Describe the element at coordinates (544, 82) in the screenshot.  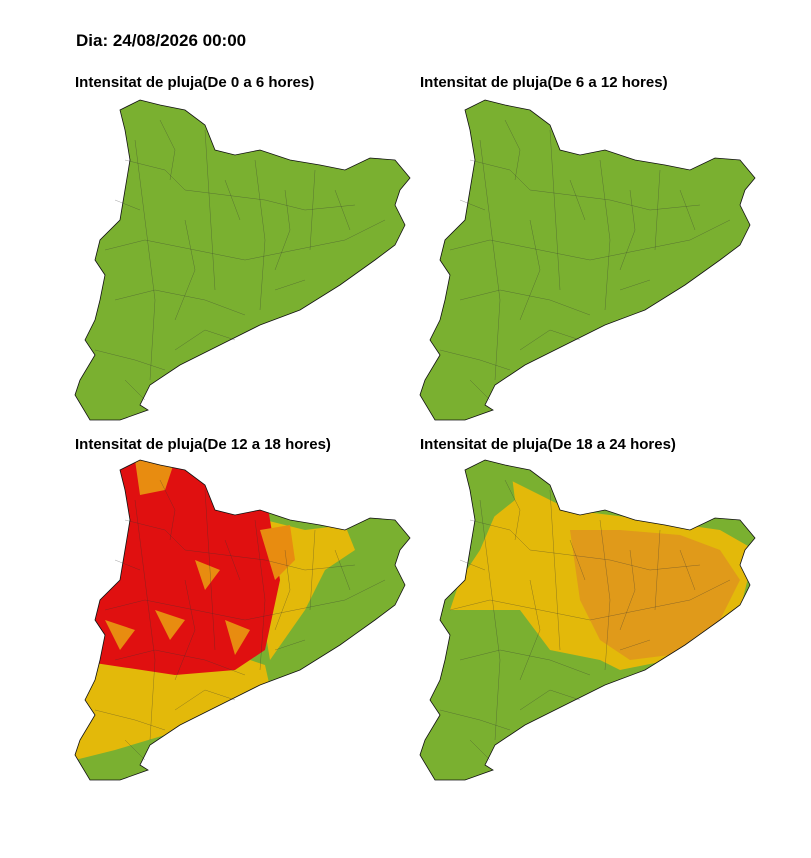
I see `panel-title: Intensitat de pluja(De 6 a 12 hores)` at that location.